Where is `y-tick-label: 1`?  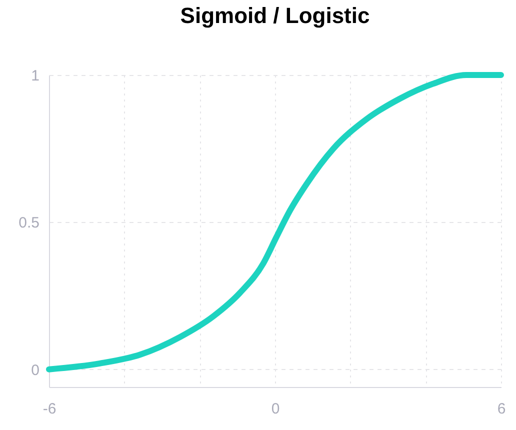
y-tick-label: 1 is located at coordinates (35, 76).